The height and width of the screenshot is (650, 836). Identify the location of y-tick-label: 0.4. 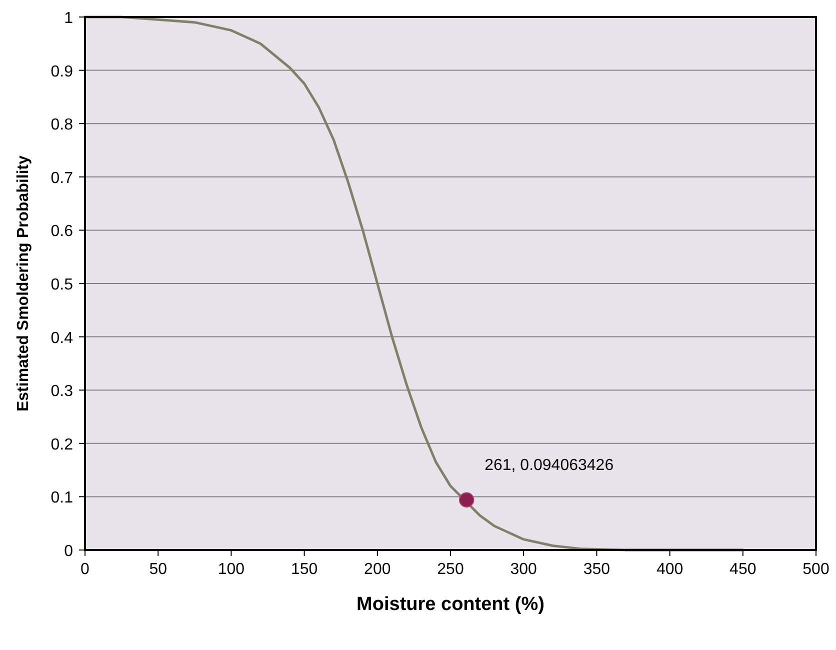
(62, 338).